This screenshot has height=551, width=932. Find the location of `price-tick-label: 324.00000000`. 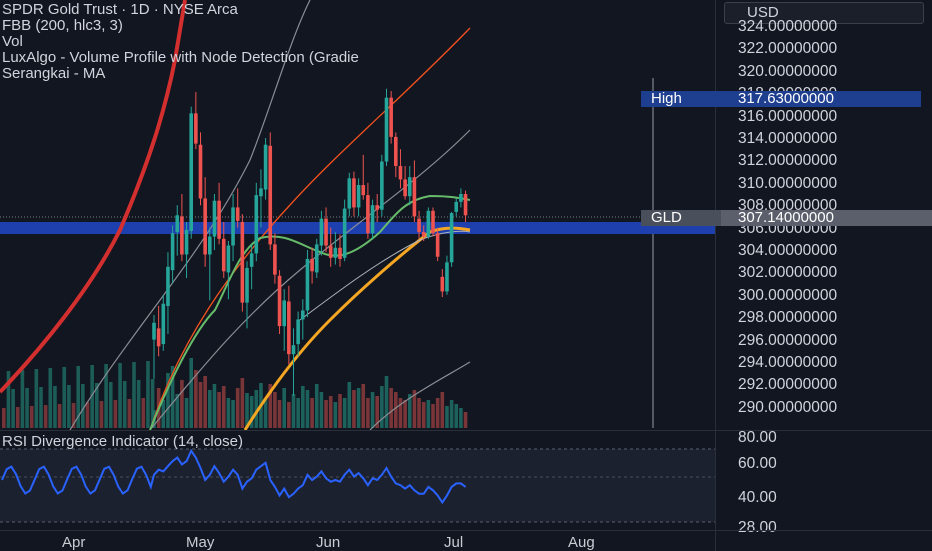

price-tick-label: 324.00000000 is located at coordinates (788, 26).